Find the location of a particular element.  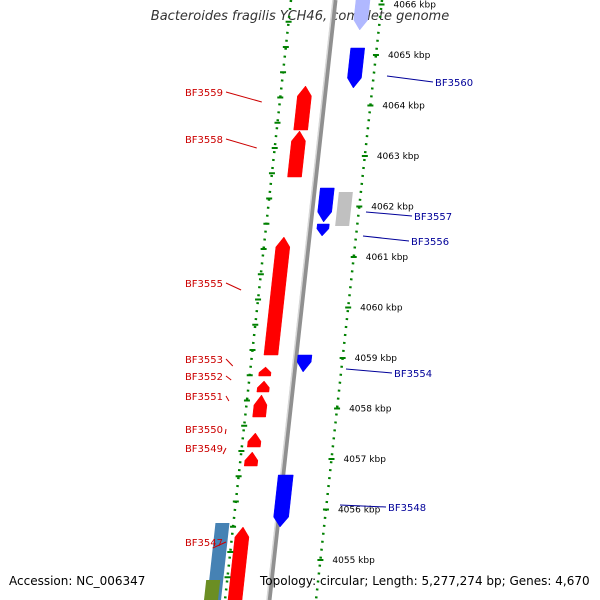

kbp-tick-label: 4057 kbp is located at coordinates (365, 460).